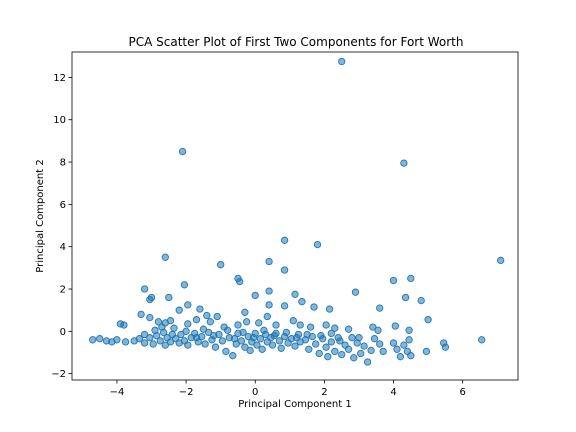 The width and height of the screenshot is (576, 432). Describe the element at coordinates (186, 392) in the screenshot. I see `x-tick-label: −2` at that location.